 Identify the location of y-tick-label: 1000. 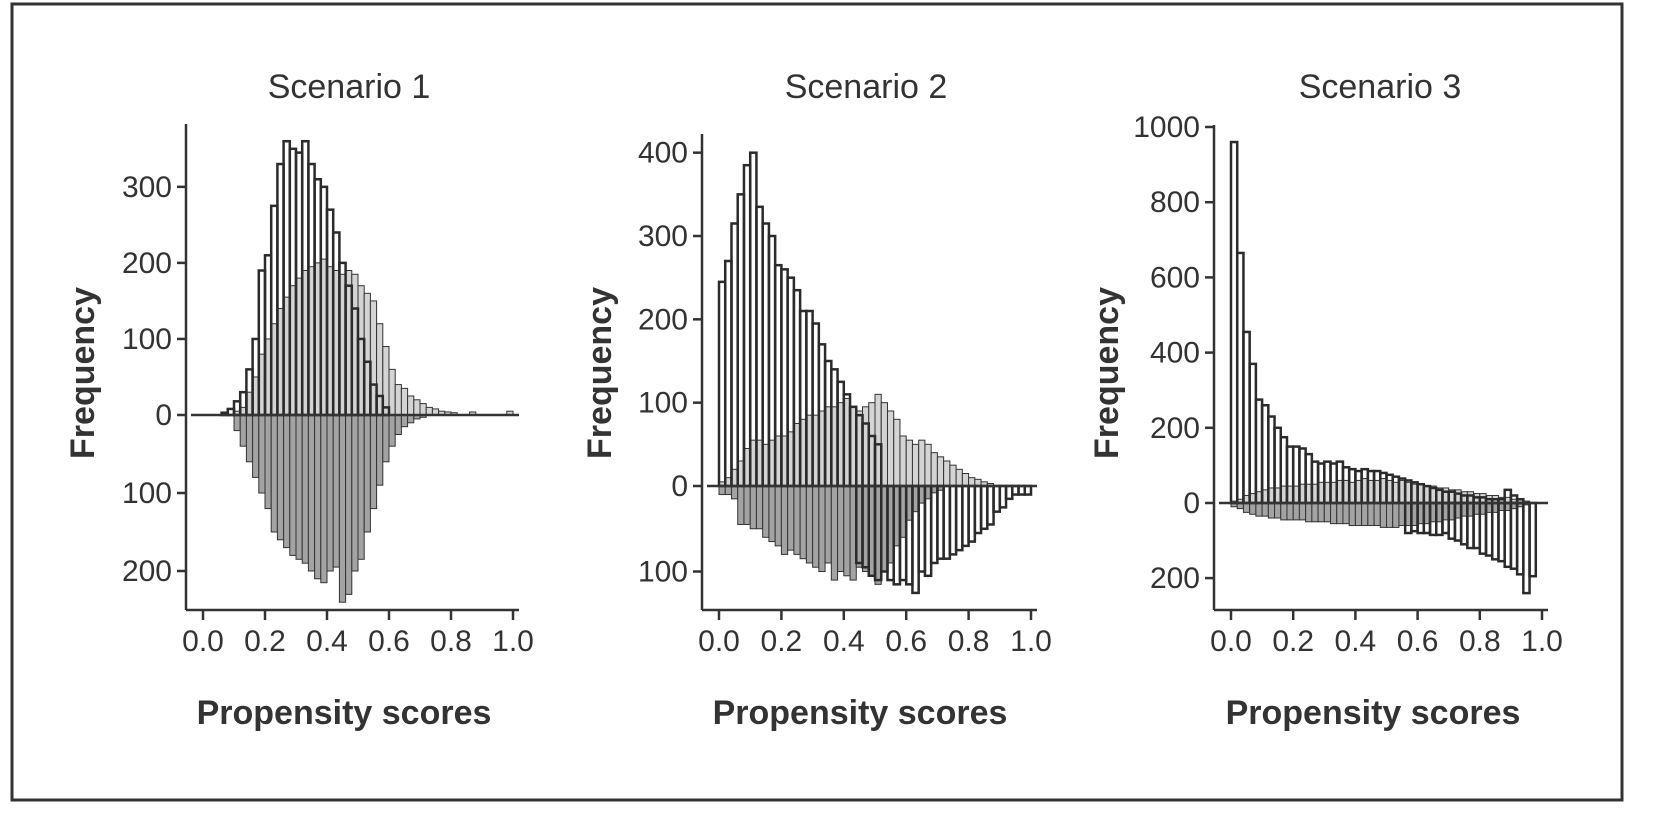
(1166, 127).